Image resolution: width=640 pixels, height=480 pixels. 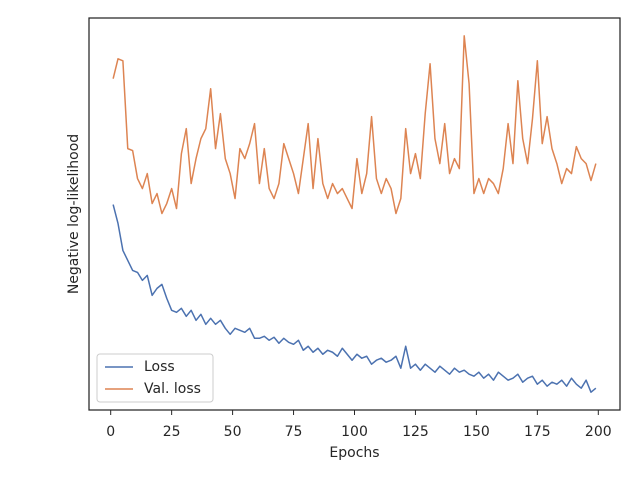 What do you see at coordinates (110, 432) in the screenshot?
I see `x-tick-label: 0` at bounding box center [110, 432].